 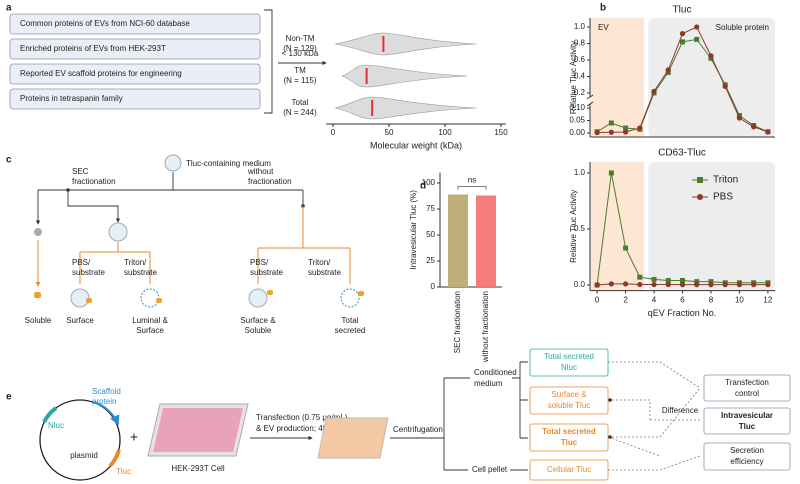 I want to click on plasmid, so click(x=80, y=440).